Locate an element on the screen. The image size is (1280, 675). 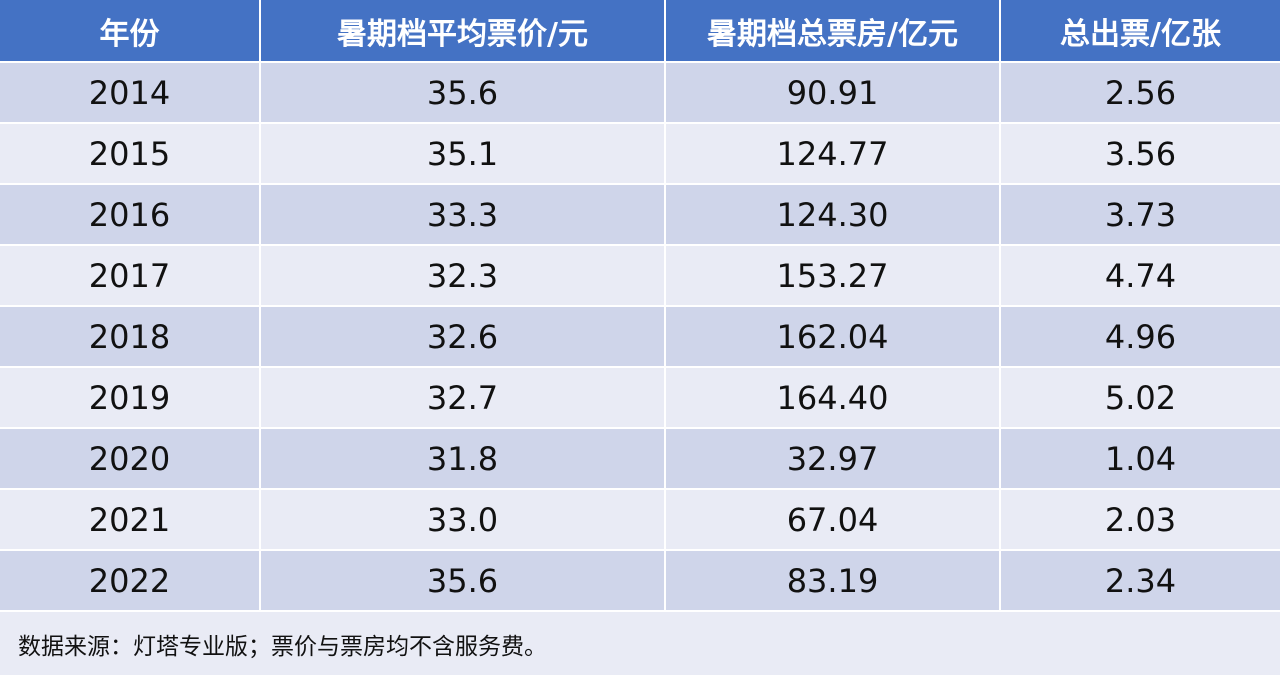
table-cell: 90.91 is located at coordinates (832, 92).